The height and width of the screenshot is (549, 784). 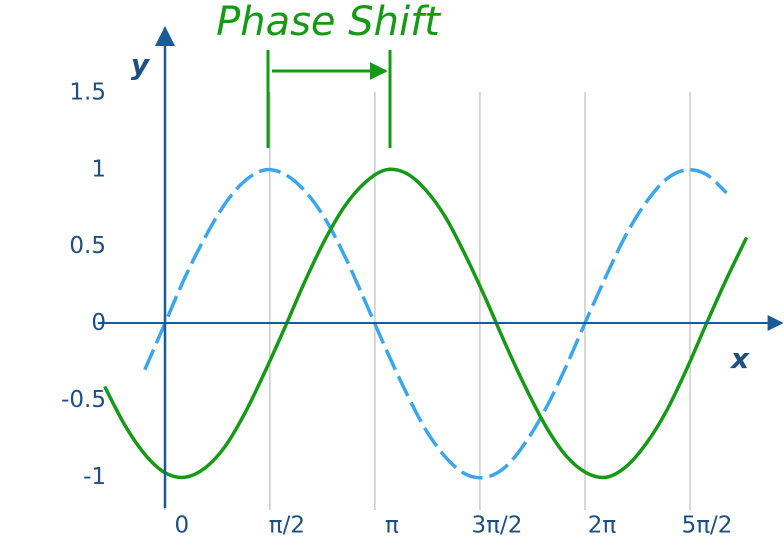 What do you see at coordinates (328, 22) in the screenshot?
I see `annotation: Phase Shift` at bounding box center [328, 22].